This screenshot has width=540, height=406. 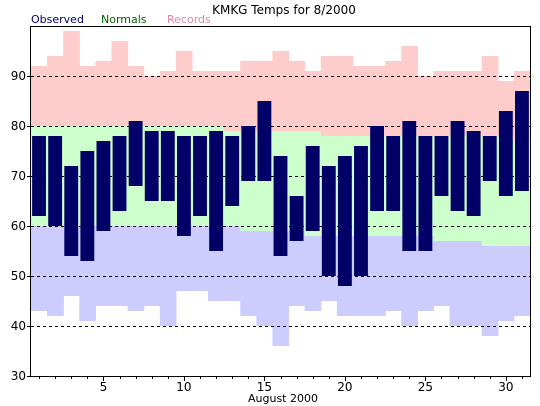 What do you see at coordinates (57, 19) in the screenshot?
I see `legend-observed: Observed` at bounding box center [57, 19].